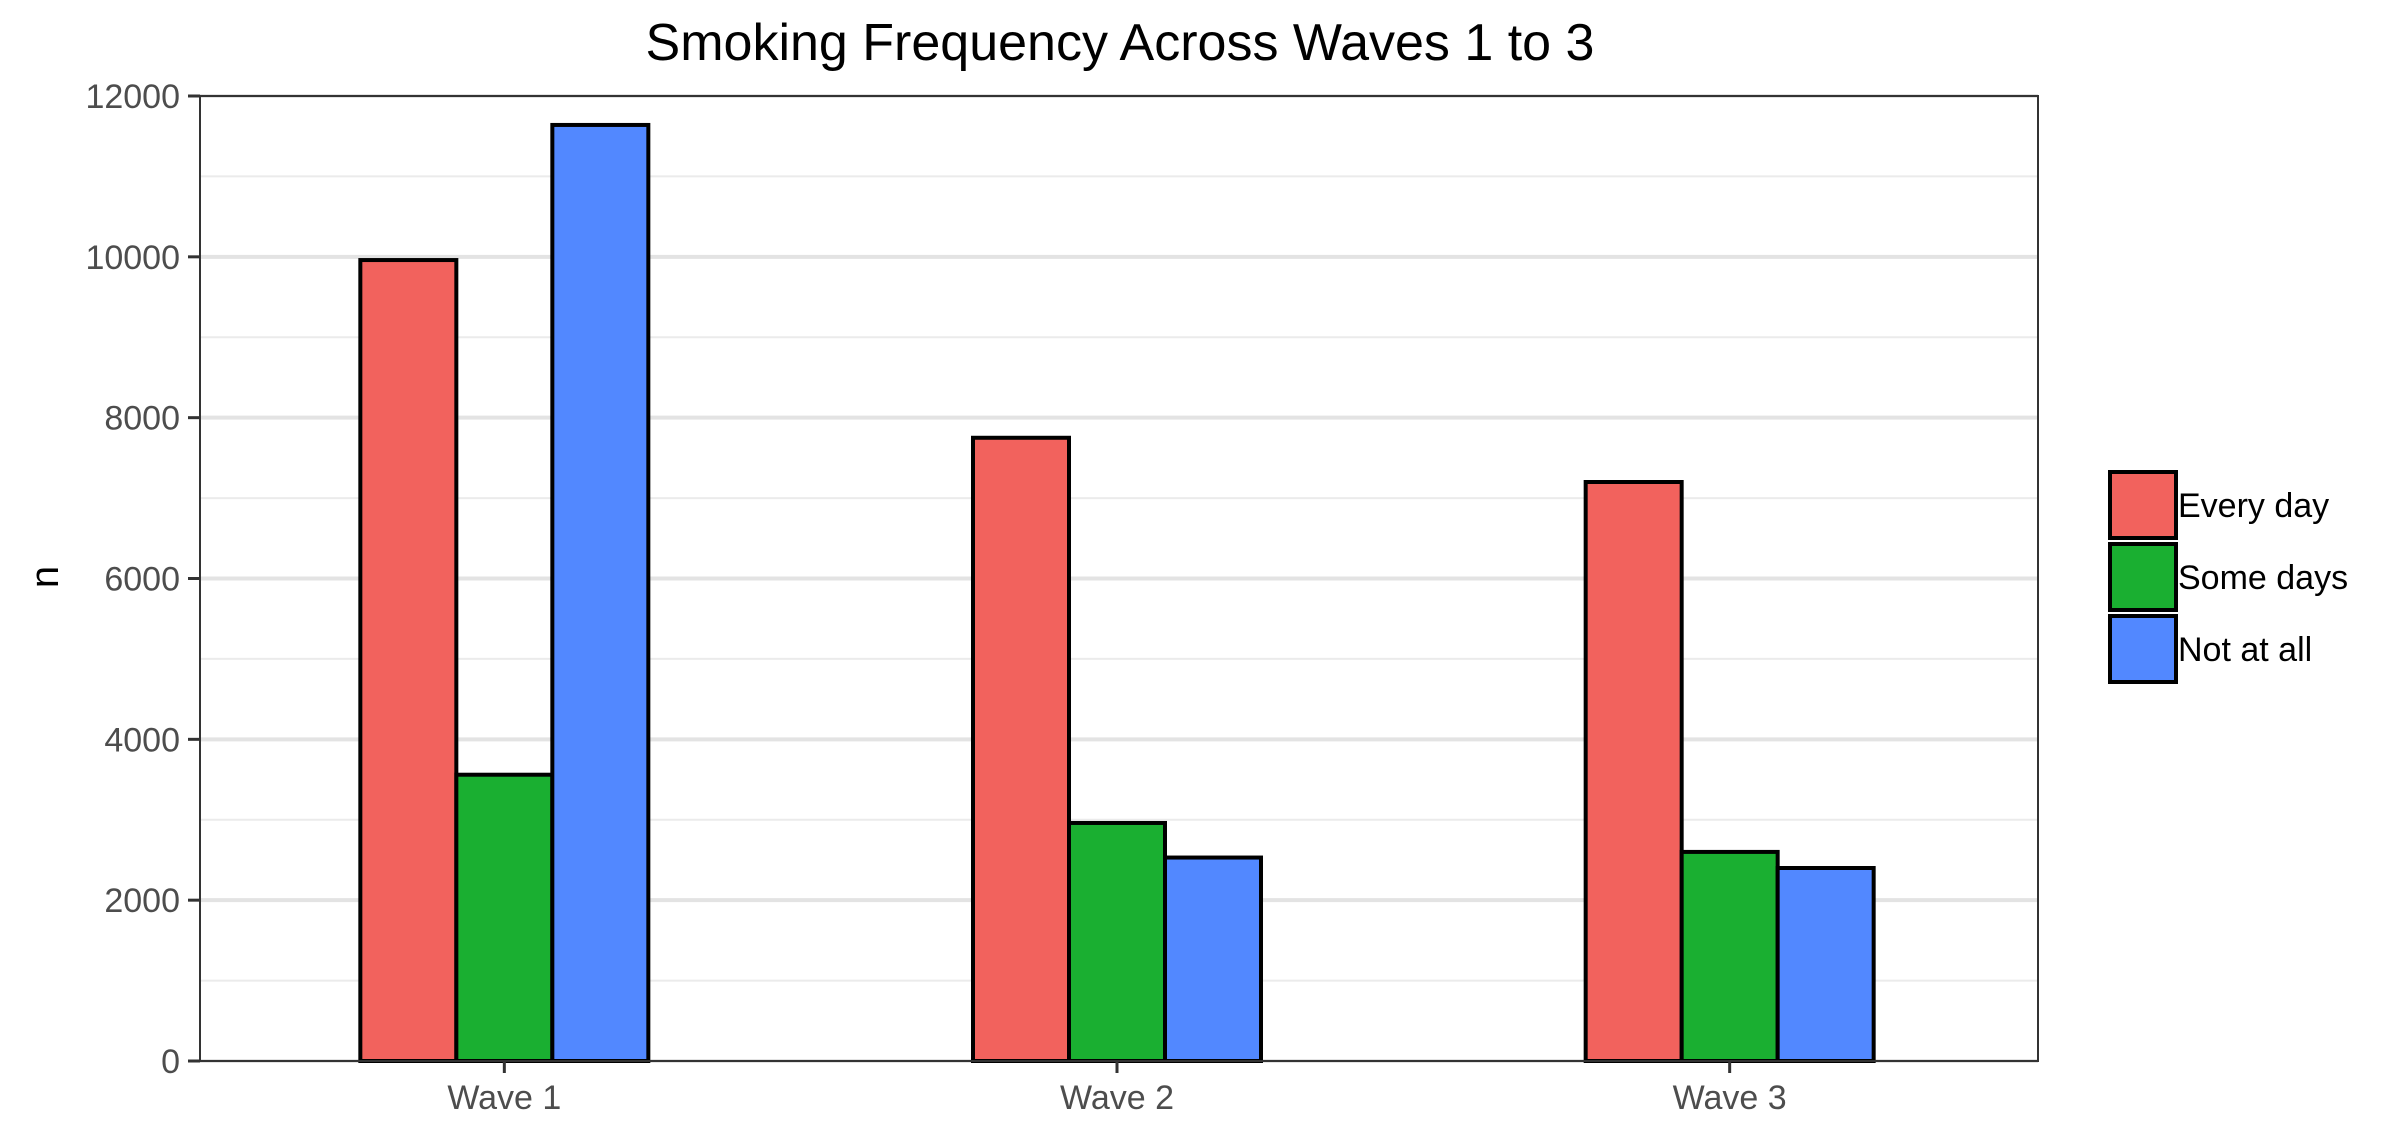 The image size is (2400, 1137). What do you see at coordinates (2263, 578) in the screenshot?
I see `legend-label: Some days` at bounding box center [2263, 578].